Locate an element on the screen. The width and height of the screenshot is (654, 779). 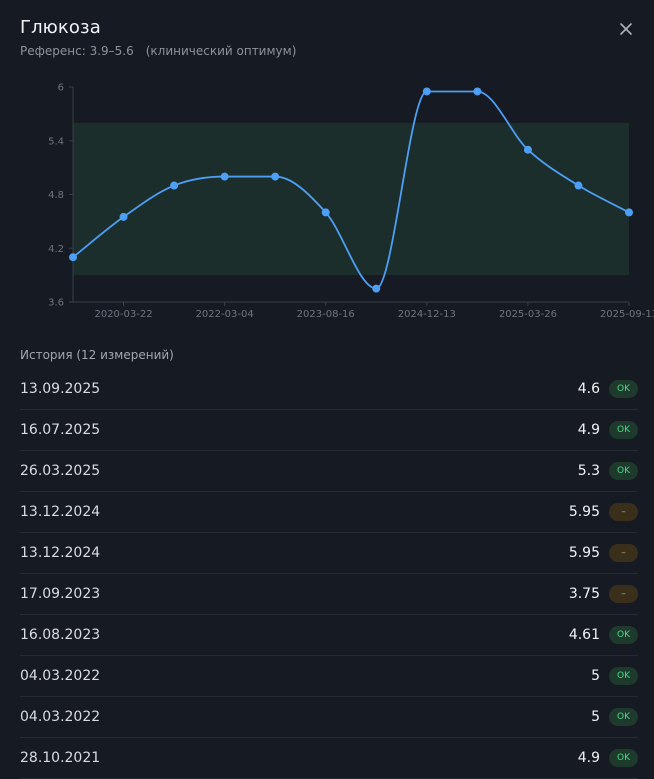
y-tick-label: 4.2 is located at coordinates (56, 249).